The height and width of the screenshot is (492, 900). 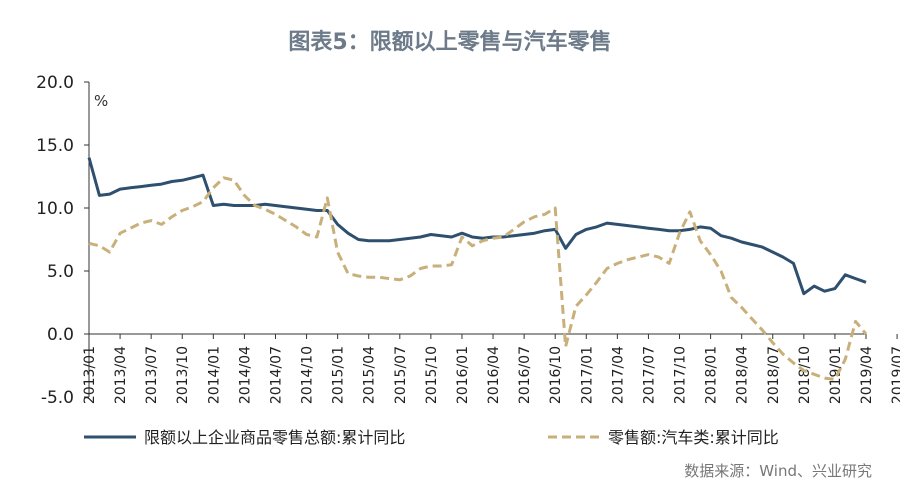 What do you see at coordinates (867, 375) in the screenshot?
I see `x-tick-label: 2019/04` at bounding box center [867, 375].